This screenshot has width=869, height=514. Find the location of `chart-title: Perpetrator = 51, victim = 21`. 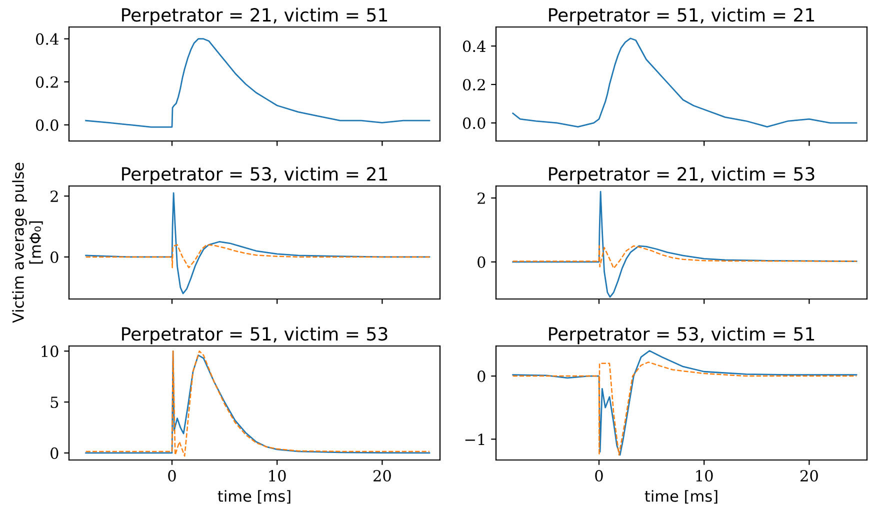

chart-title: Perpetrator = 51, victim = 21 is located at coordinates (681, 17).